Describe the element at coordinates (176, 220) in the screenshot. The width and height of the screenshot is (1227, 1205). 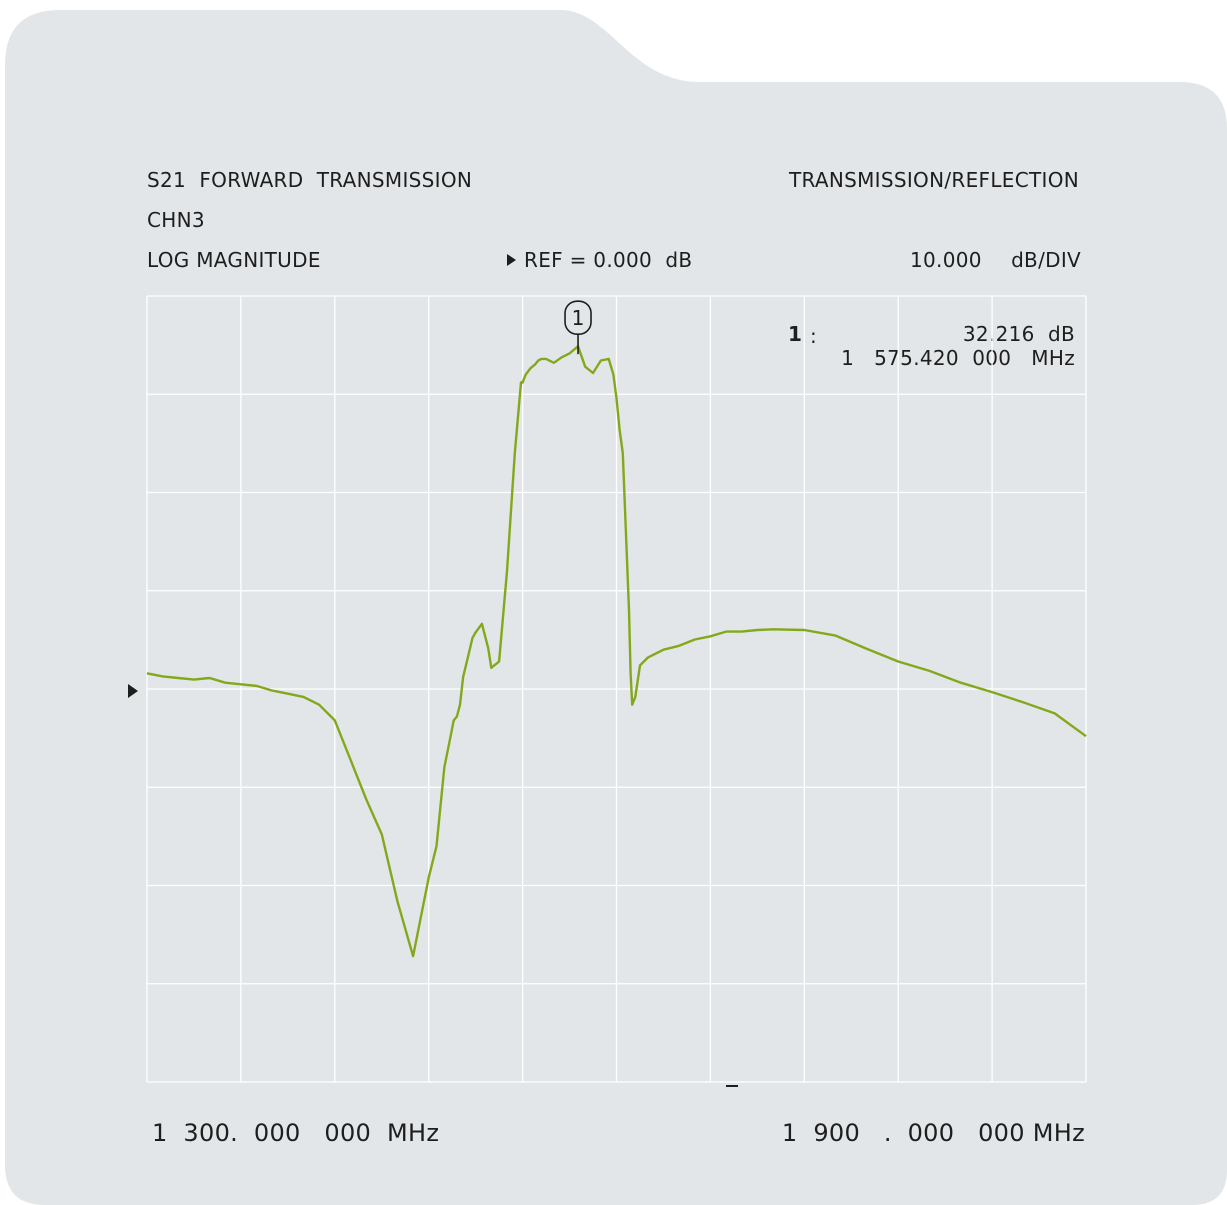
I see `channel-label: CHN3` at that location.